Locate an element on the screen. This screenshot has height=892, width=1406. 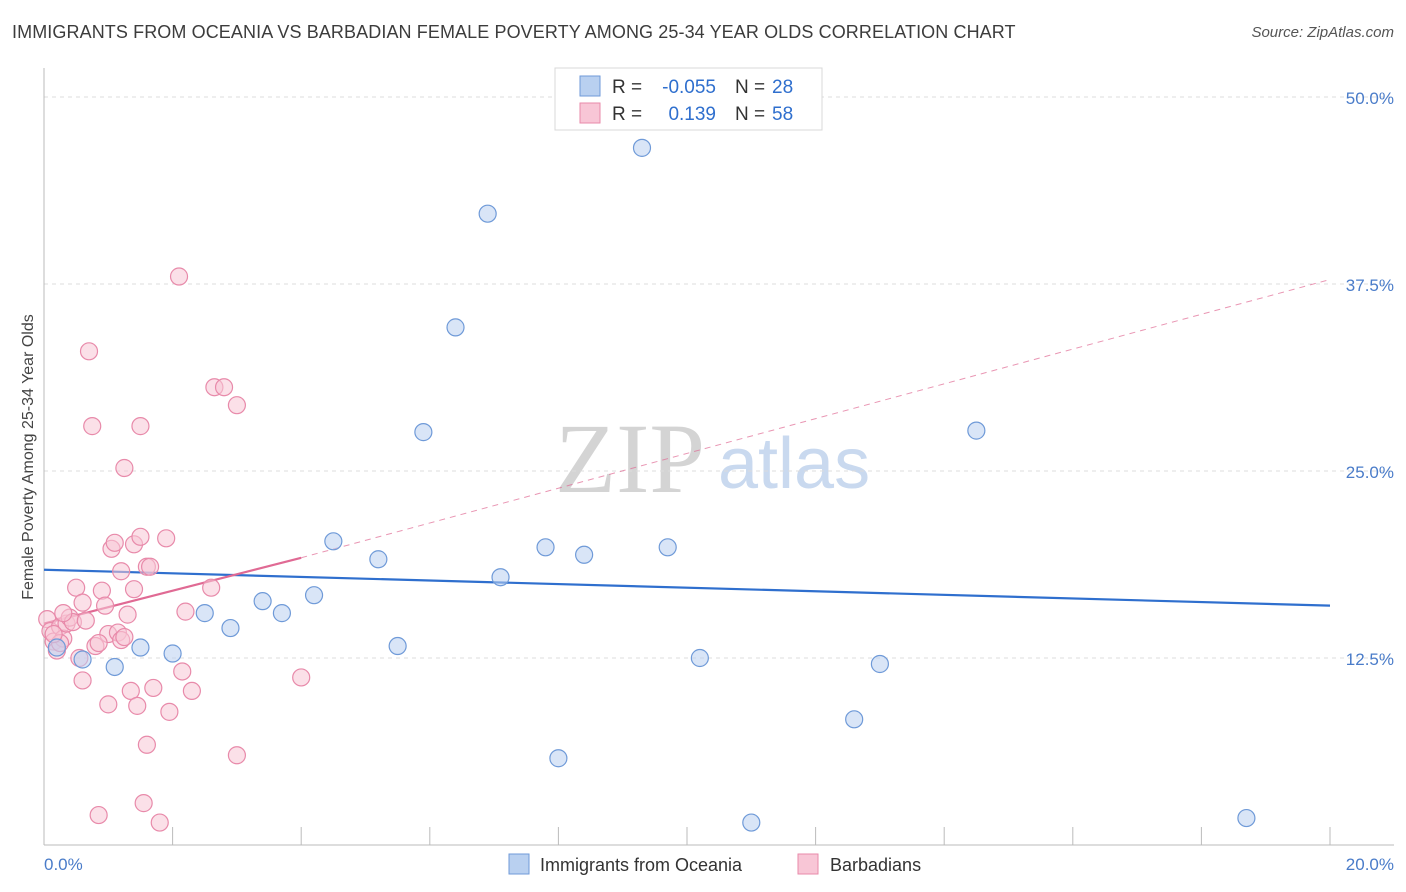
watermark: ZIP atlas is located at coordinates (712, 458).